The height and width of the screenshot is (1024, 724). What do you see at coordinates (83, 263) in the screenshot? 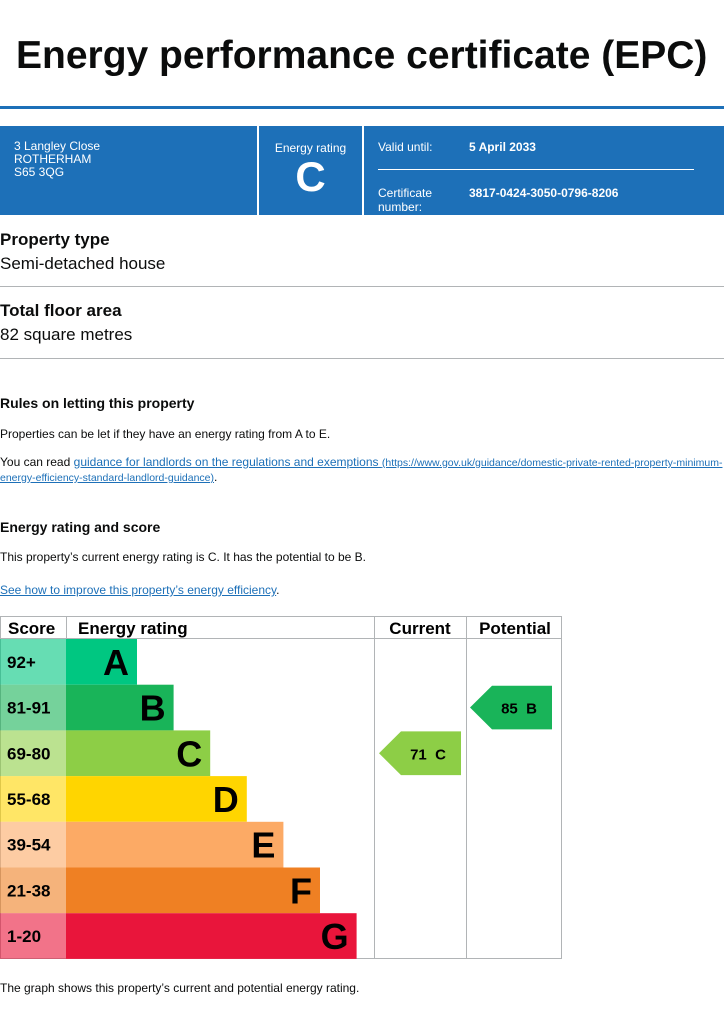
I see `property-type: Semi-detached house` at bounding box center [83, 263].